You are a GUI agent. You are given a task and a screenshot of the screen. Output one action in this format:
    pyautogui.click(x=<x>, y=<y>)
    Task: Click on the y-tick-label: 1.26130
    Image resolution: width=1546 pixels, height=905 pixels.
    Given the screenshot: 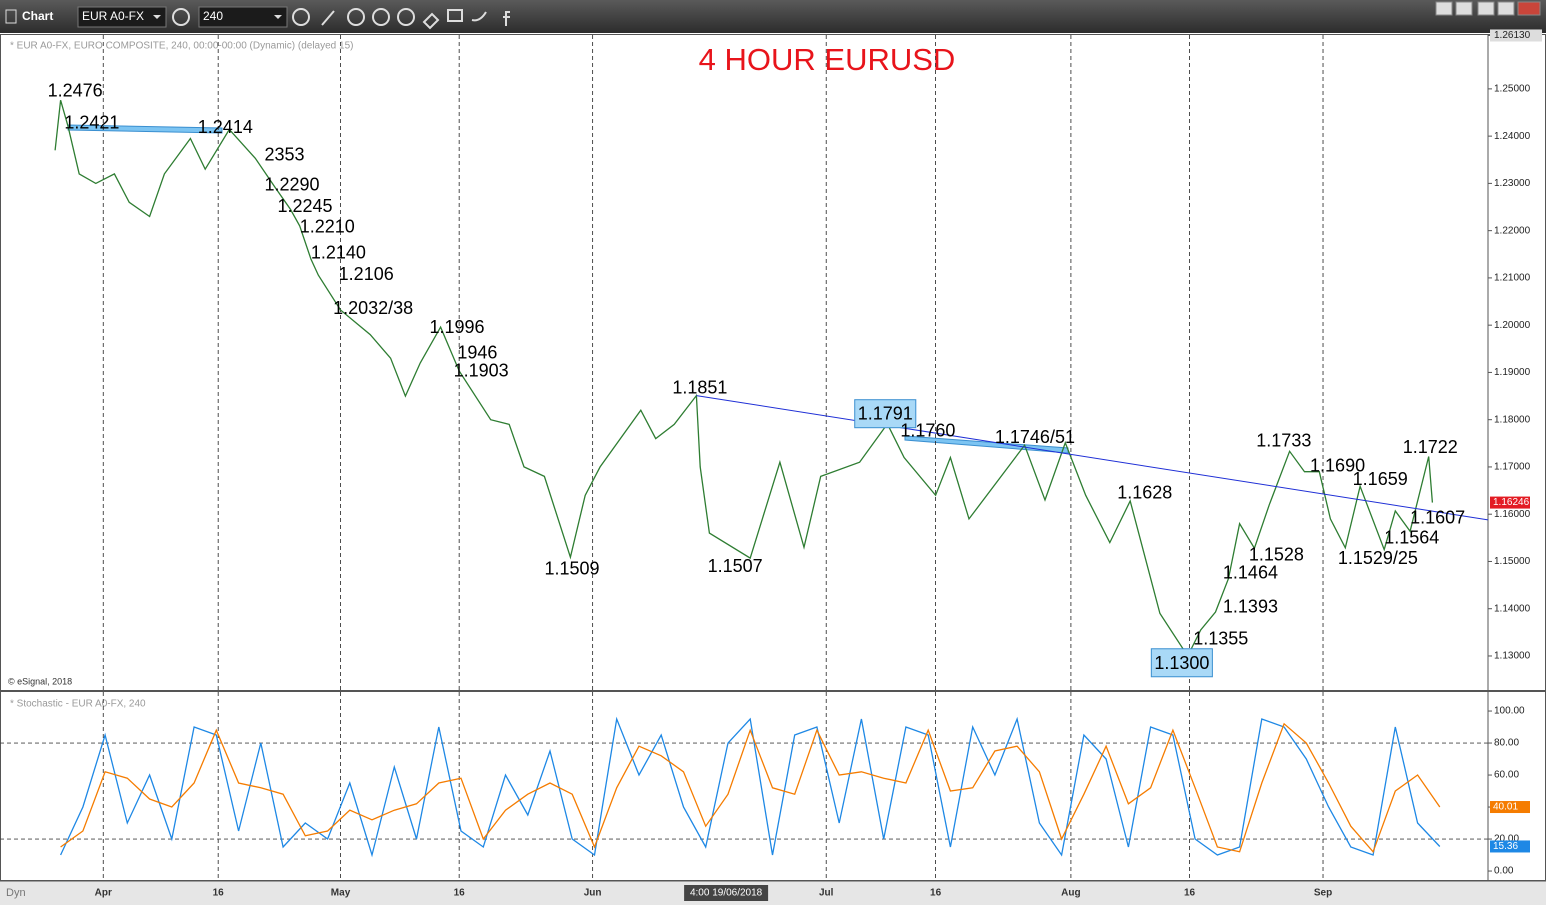 What is the action you would take?
    pyautogui.click(x=1512, y=35)
    